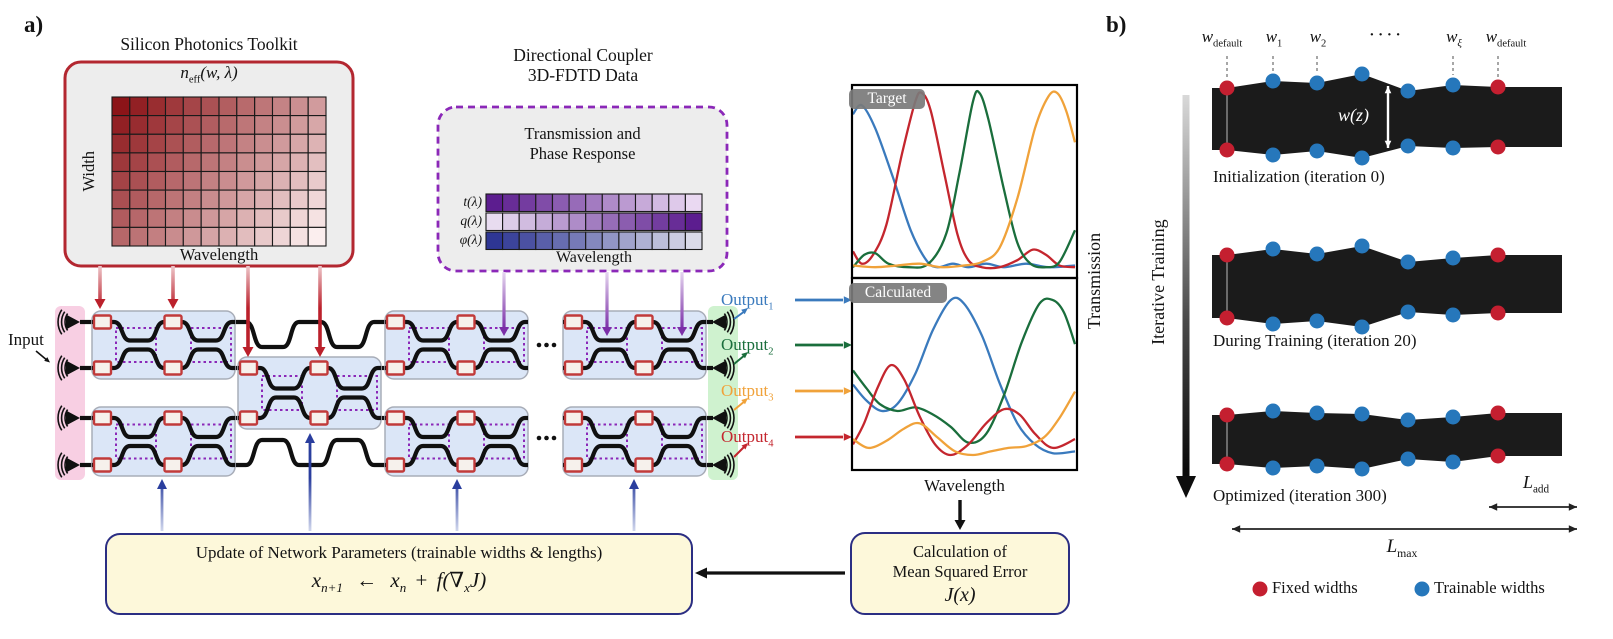  What do you see at coordinates (1506, 38) in the screenshot?
I see `w-default-right-label: wdefault` at bounding box center [1506, 38].